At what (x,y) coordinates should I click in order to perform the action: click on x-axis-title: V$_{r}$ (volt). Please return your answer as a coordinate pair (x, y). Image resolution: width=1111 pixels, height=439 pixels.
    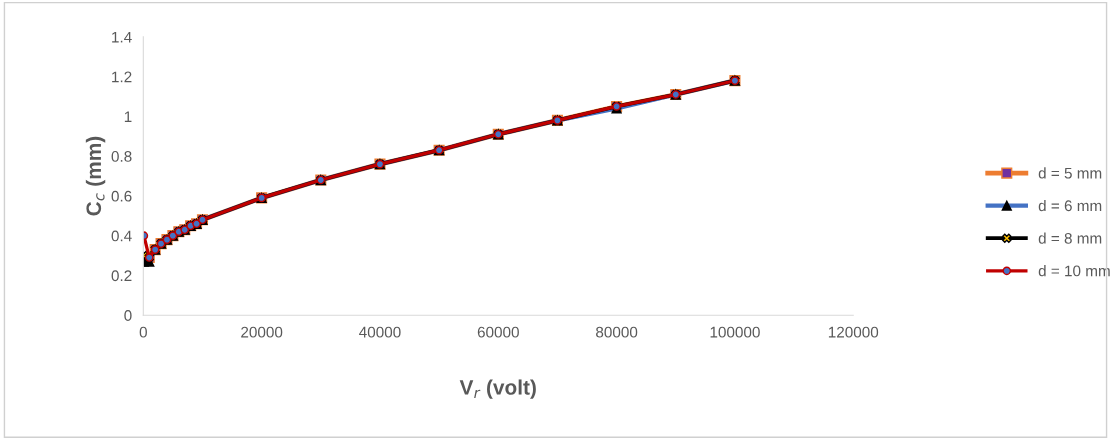
    Looking at the image, I should click on (497, 389).